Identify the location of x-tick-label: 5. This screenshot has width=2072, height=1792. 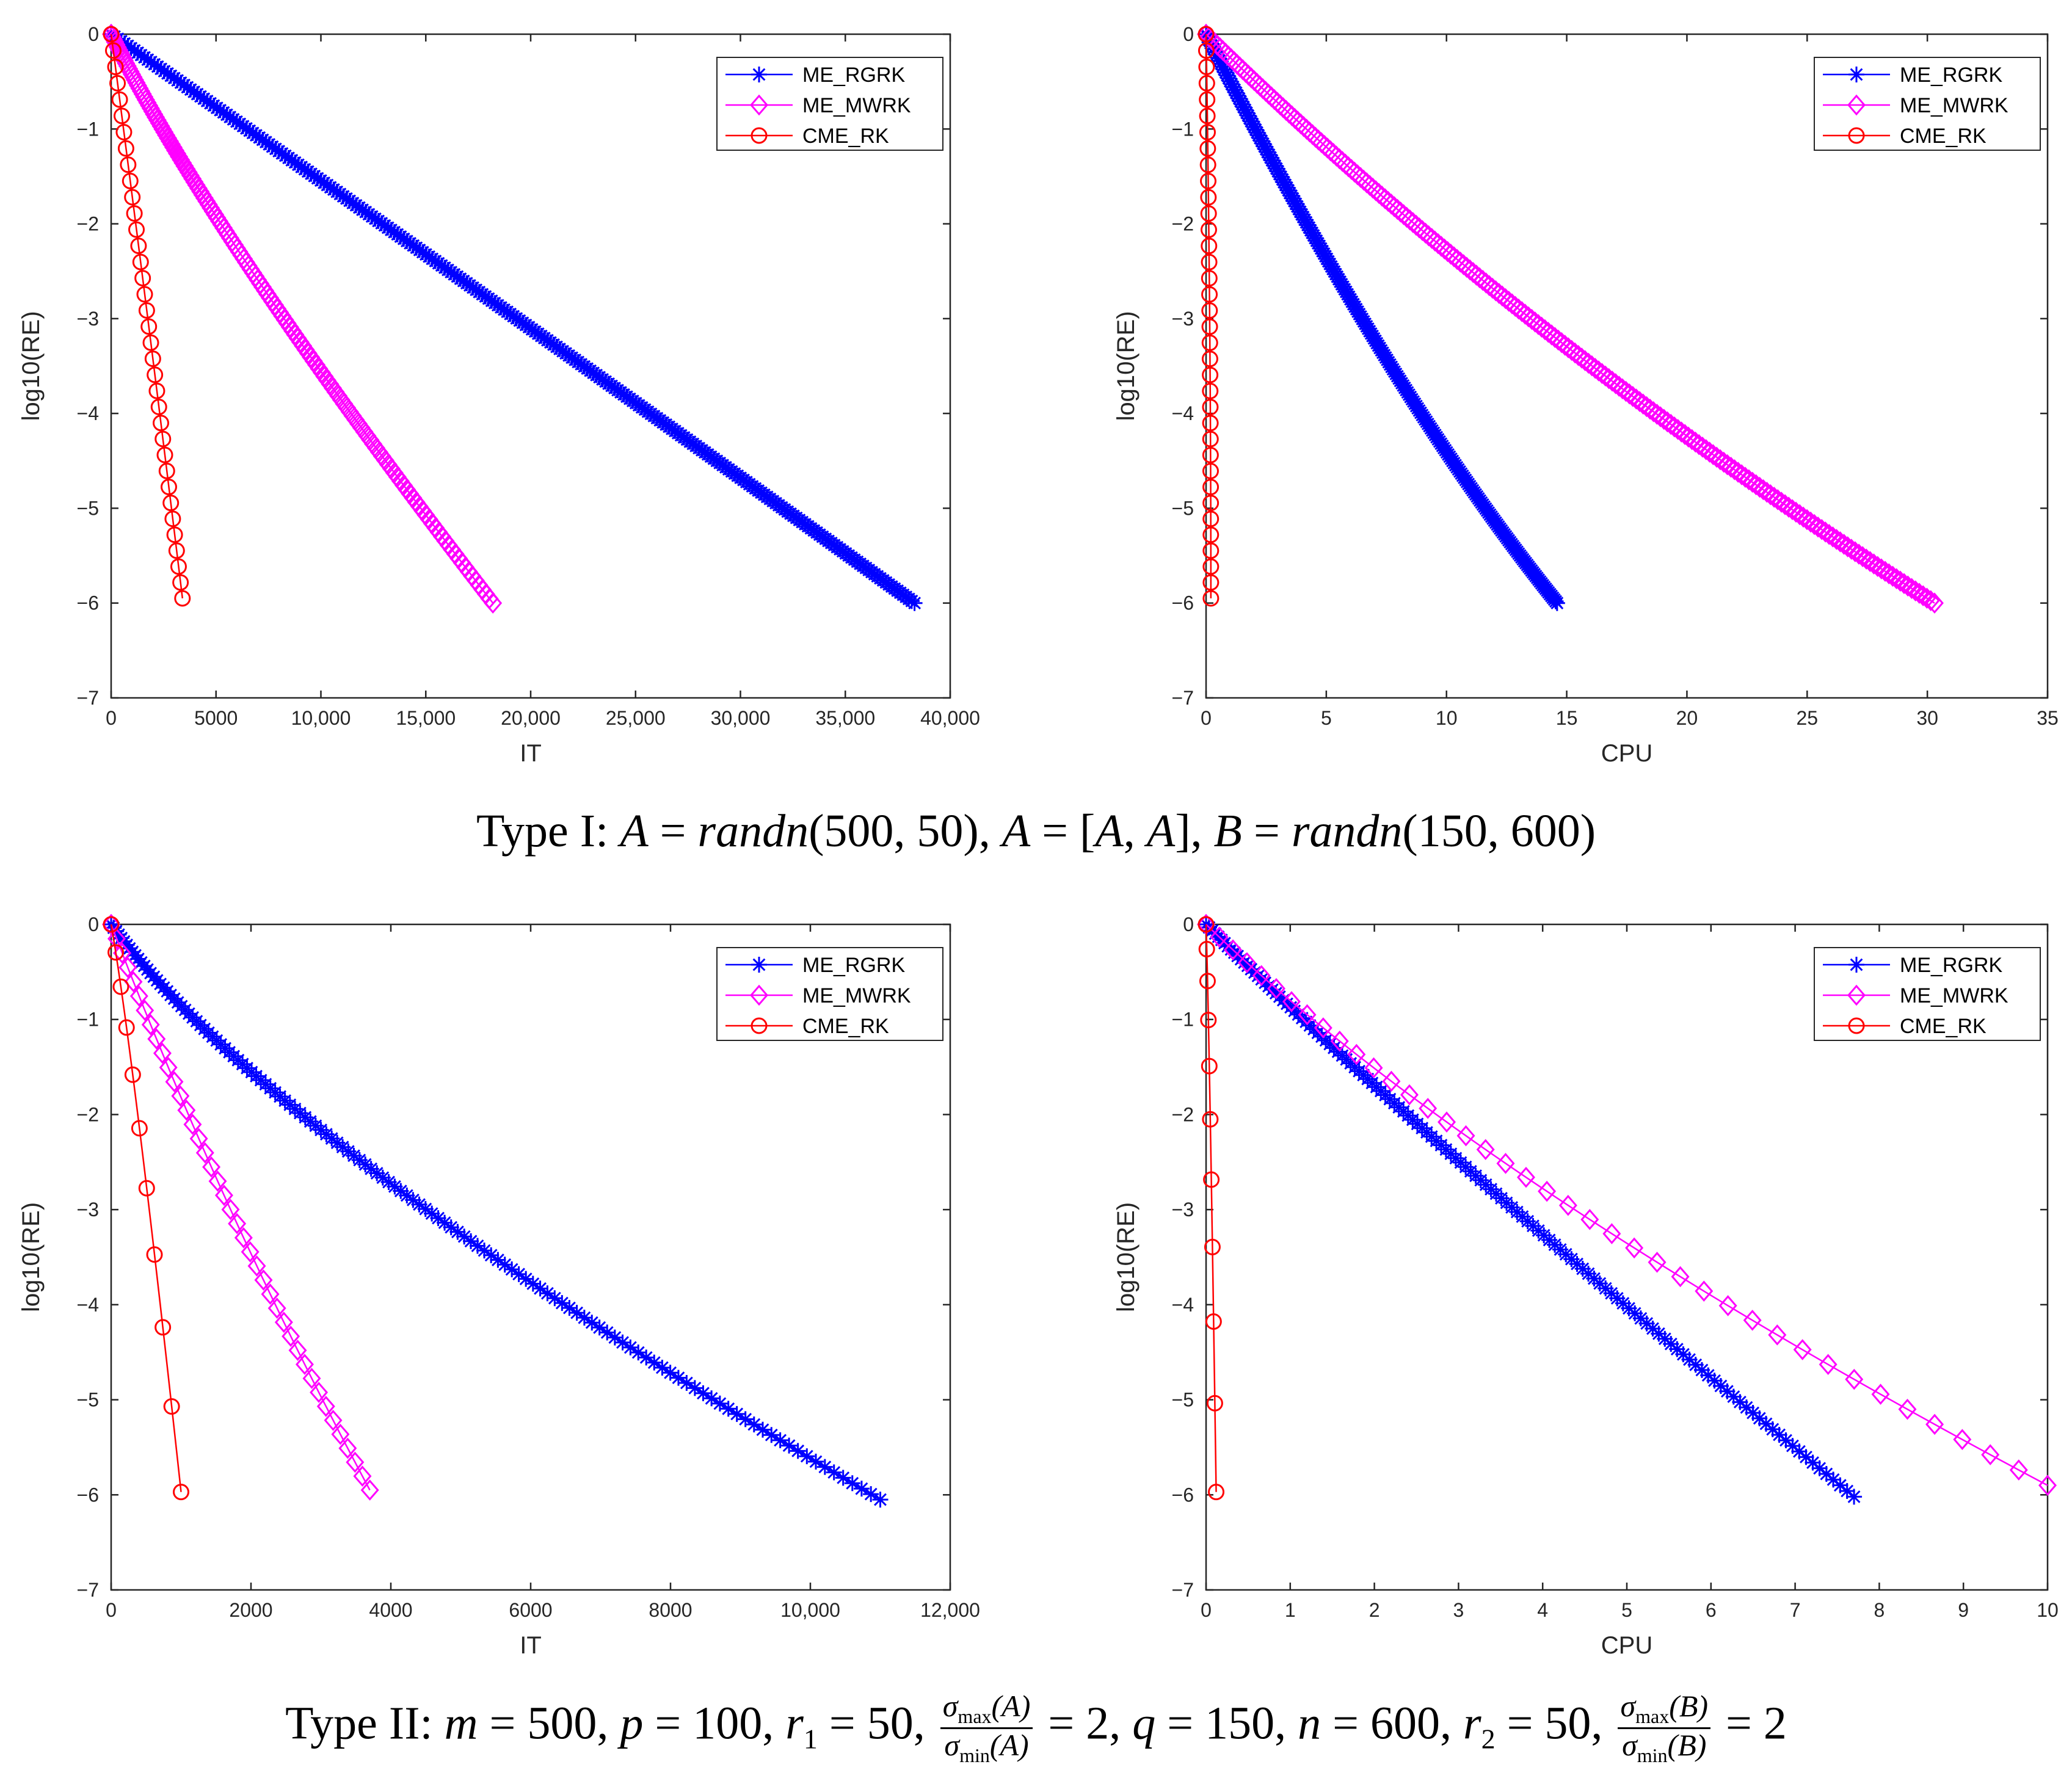
(1626, 1610).